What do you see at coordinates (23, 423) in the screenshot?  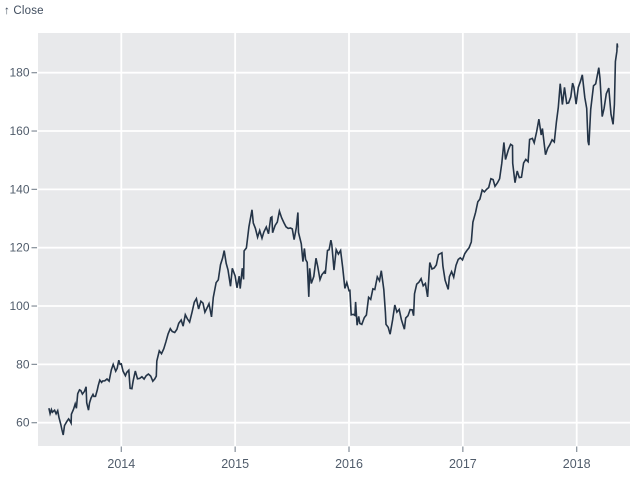 I see `y-tick-label: 60` at bounding box center [23, 423].